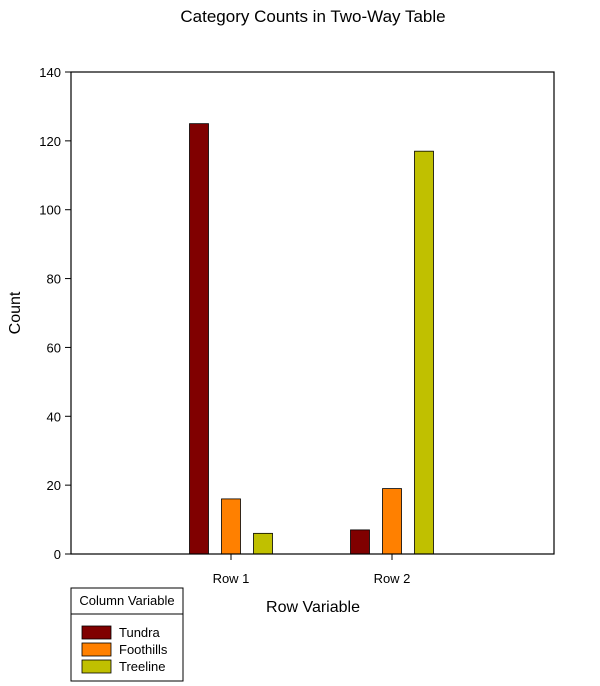  I want to click on legend-label-treeline: Treeline, so click(142, 666).